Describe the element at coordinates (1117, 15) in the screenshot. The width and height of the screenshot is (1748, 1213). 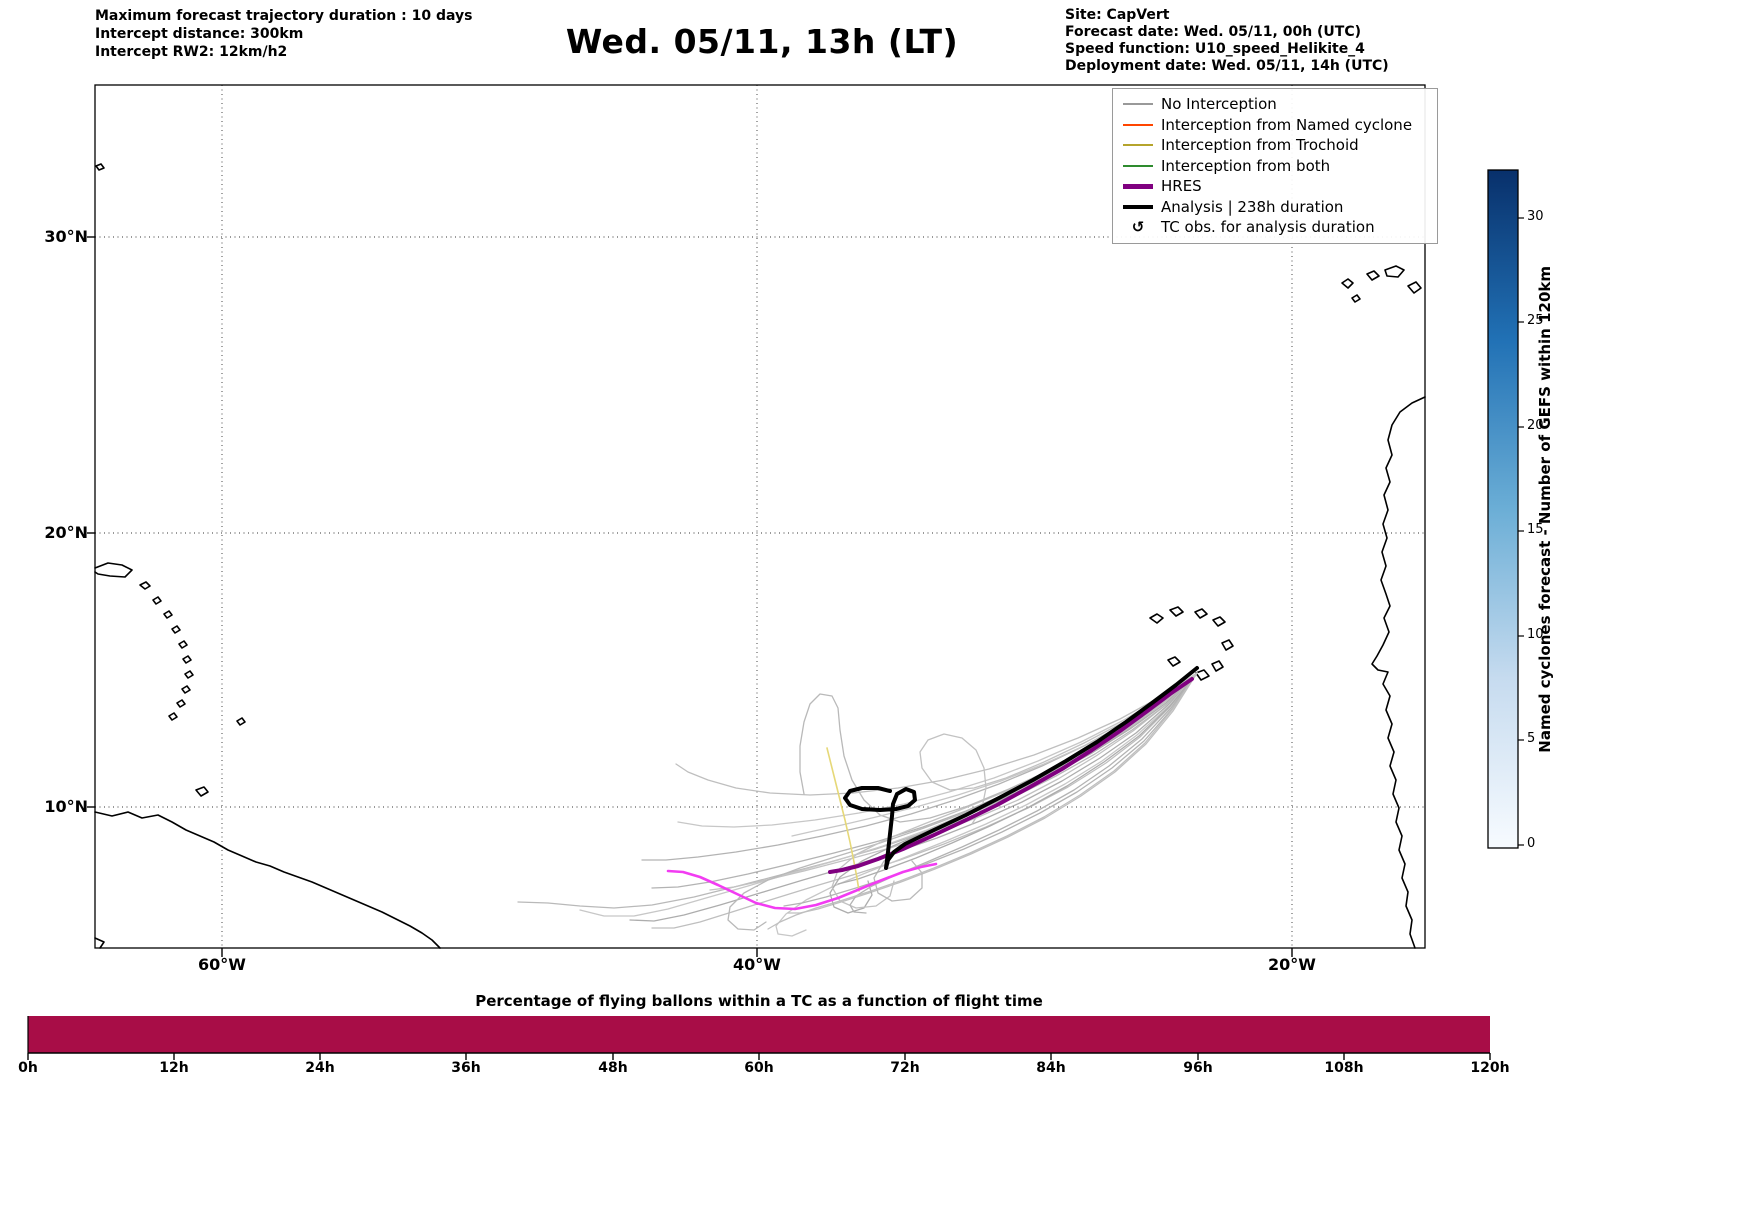
I see `site-text: Site: CapVert` at that location.